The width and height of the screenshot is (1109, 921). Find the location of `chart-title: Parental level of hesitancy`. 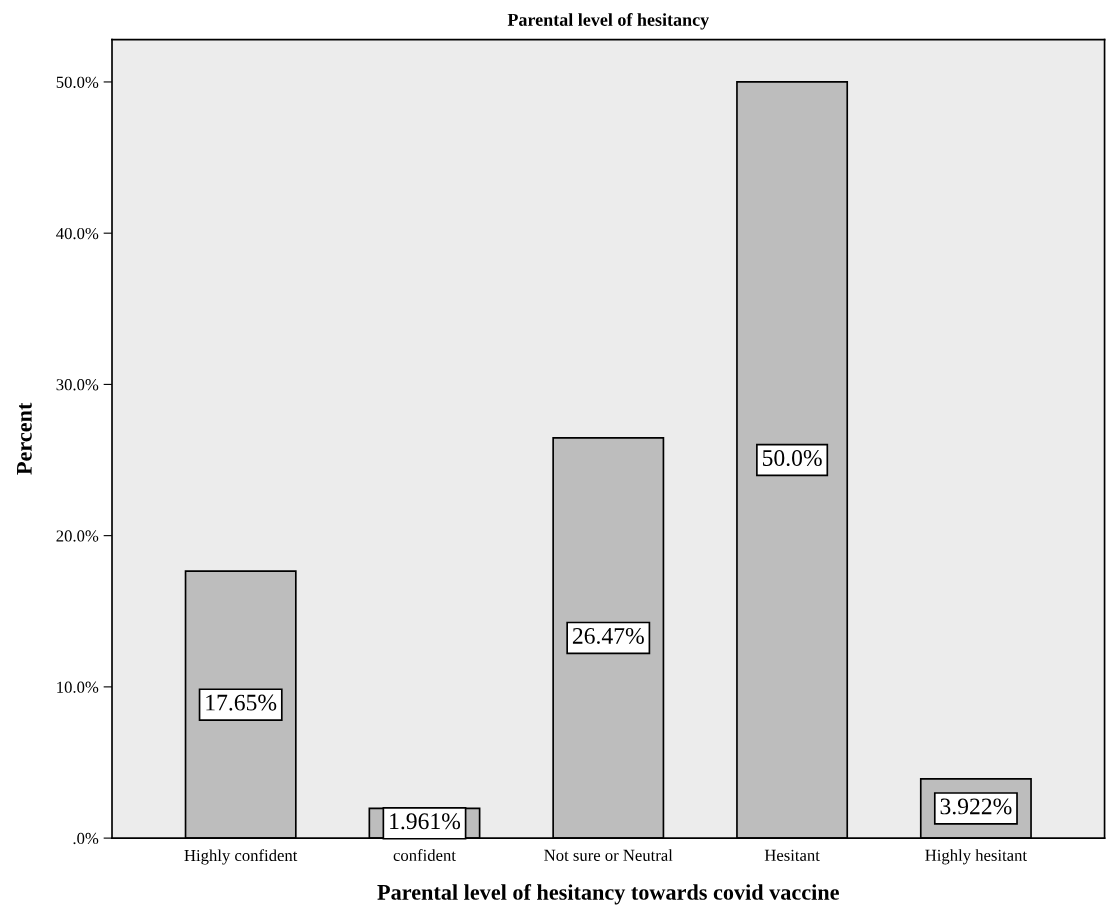

chart-title: Parental level of hesitancy is located at coordinates (608, 21).